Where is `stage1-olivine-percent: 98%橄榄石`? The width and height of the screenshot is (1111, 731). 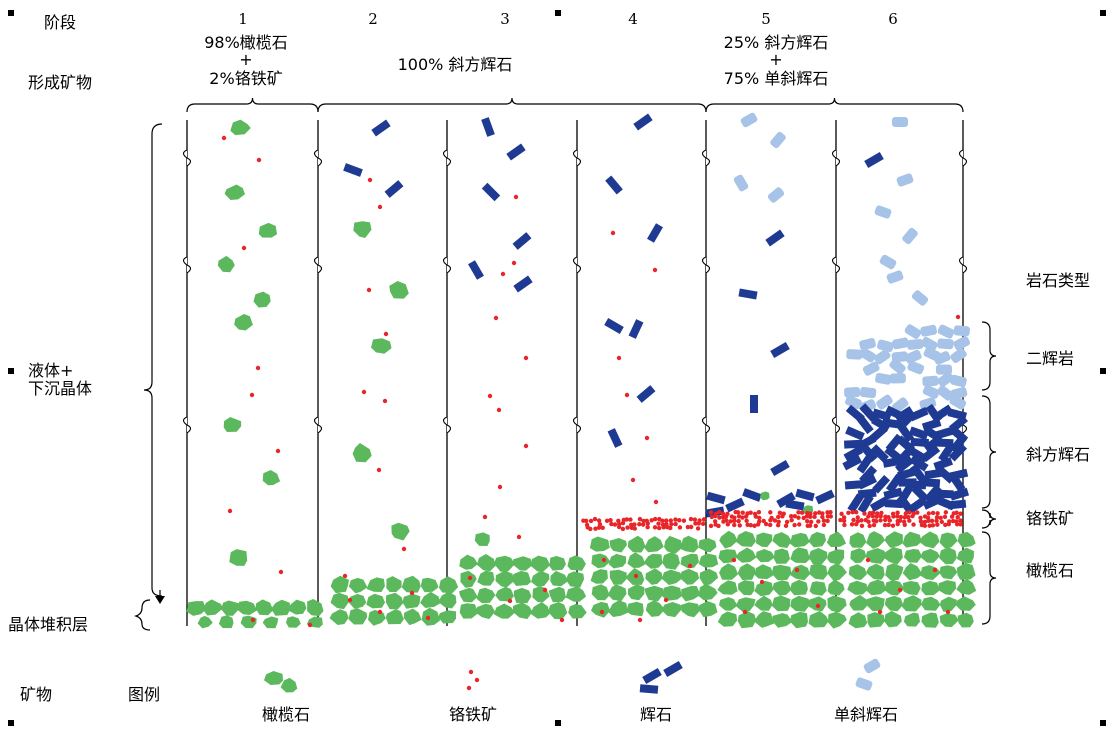
stage1-olivine-percent: 98%橄榄石 is located at coordinates (246, 42).